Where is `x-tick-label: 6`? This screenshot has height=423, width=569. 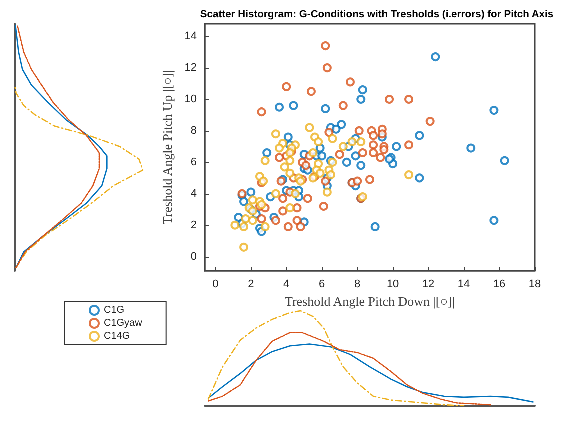 x-tick-label: 6 is located at coordinates (322, 284).